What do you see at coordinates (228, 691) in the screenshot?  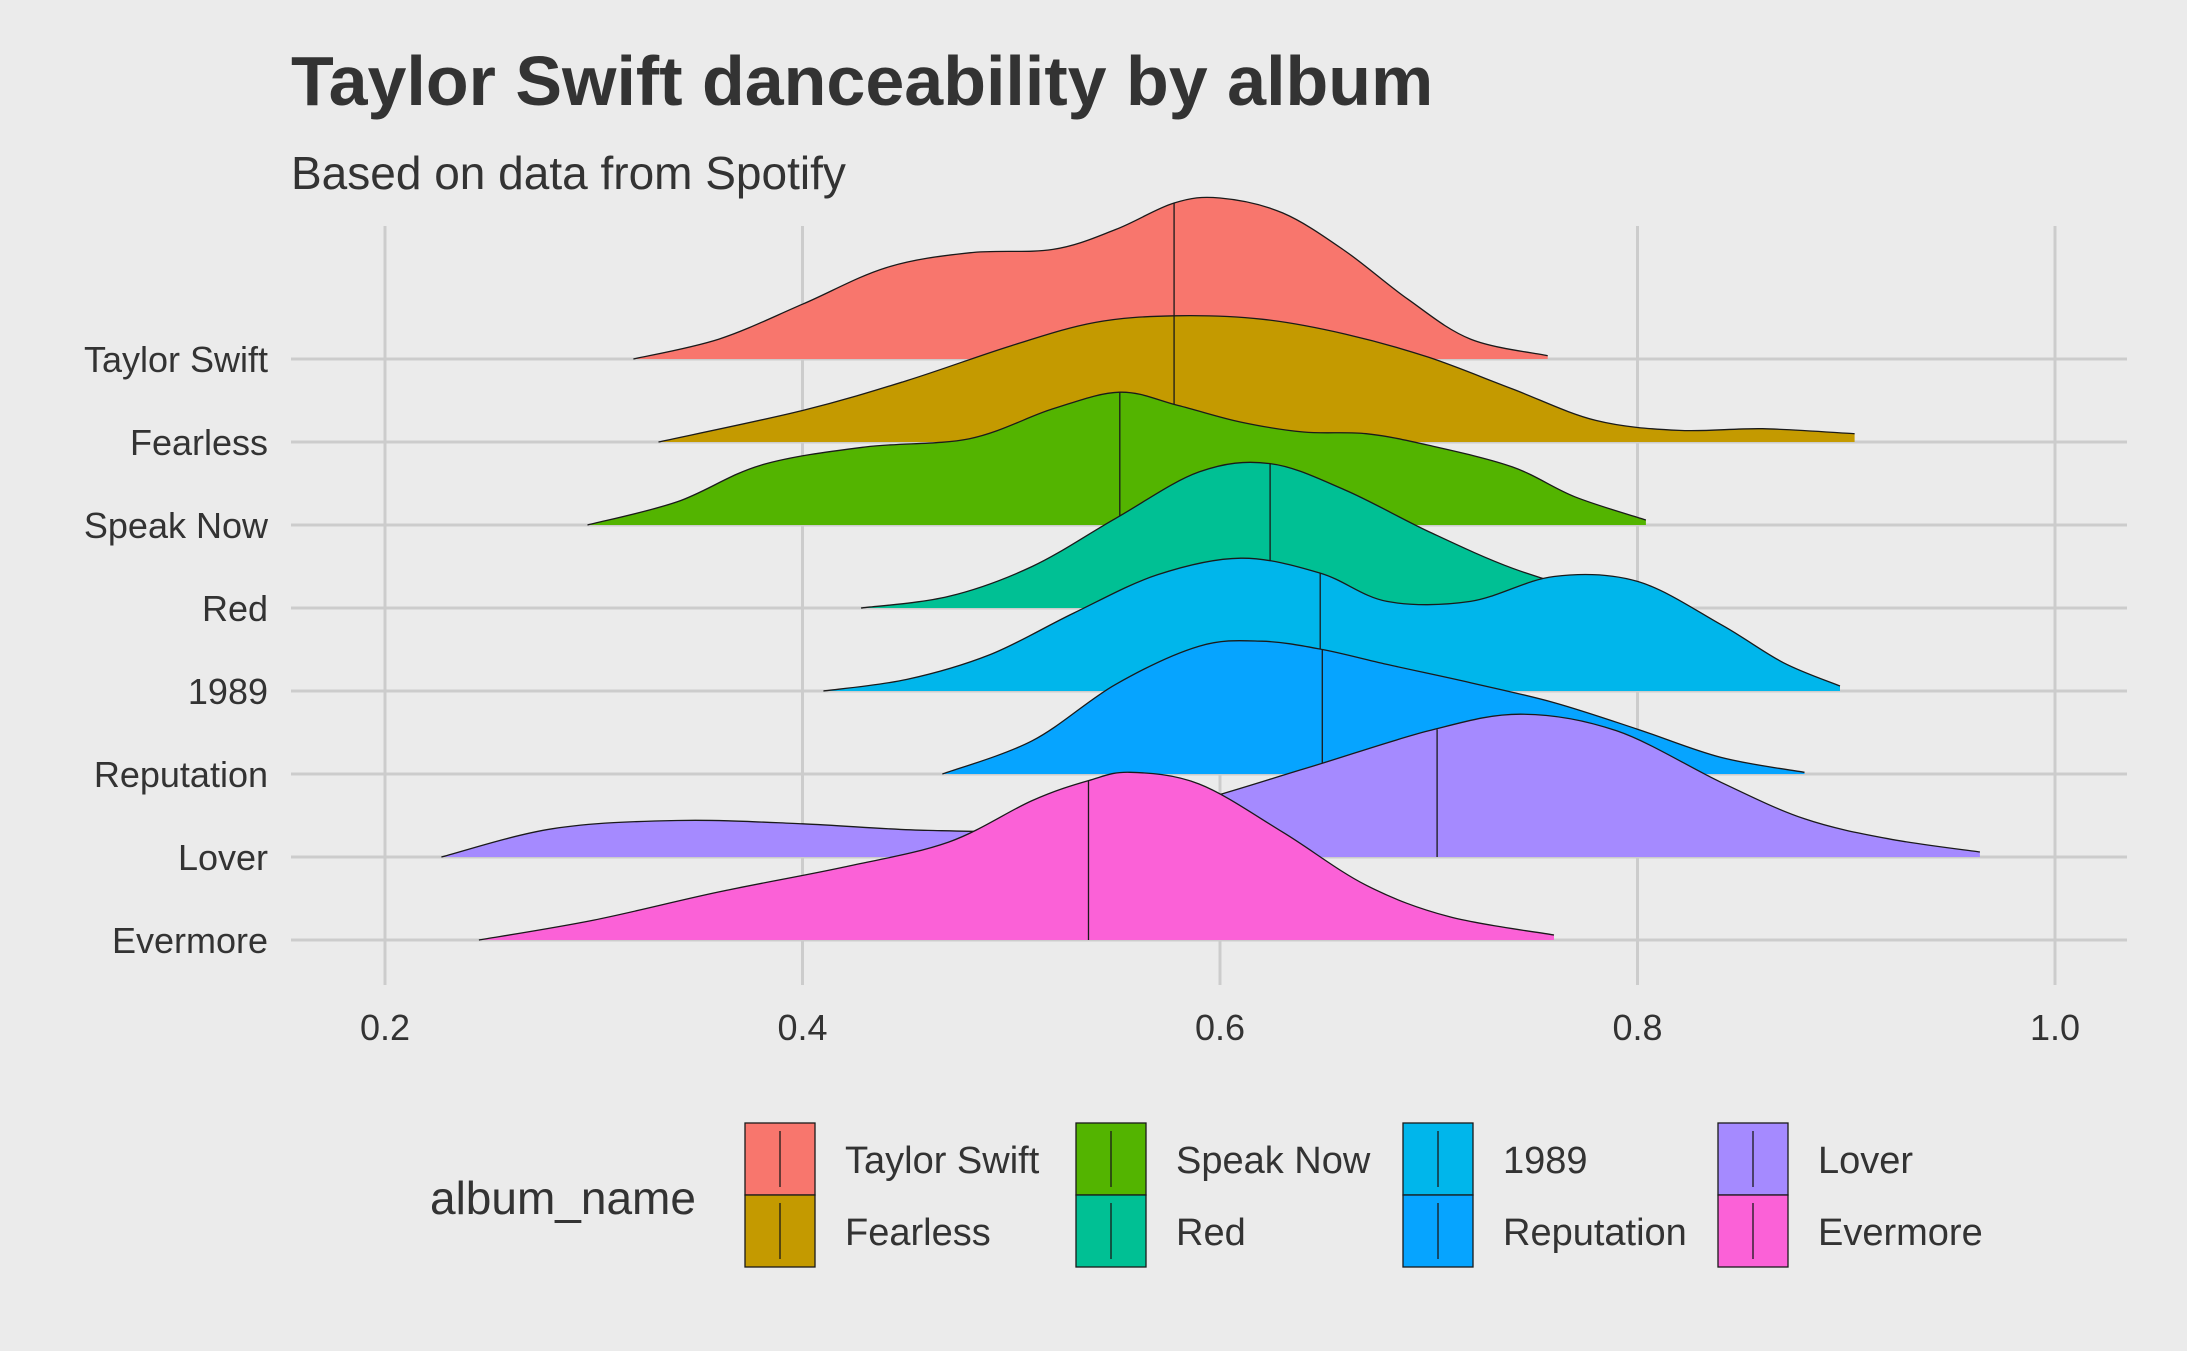 I see `y-tick-label: 1989` at bounding box center [228, 691].